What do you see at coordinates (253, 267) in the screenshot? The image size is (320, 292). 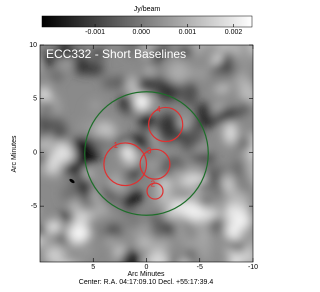 I see `x-tick-label: -10` at bounding box center [253, 267].